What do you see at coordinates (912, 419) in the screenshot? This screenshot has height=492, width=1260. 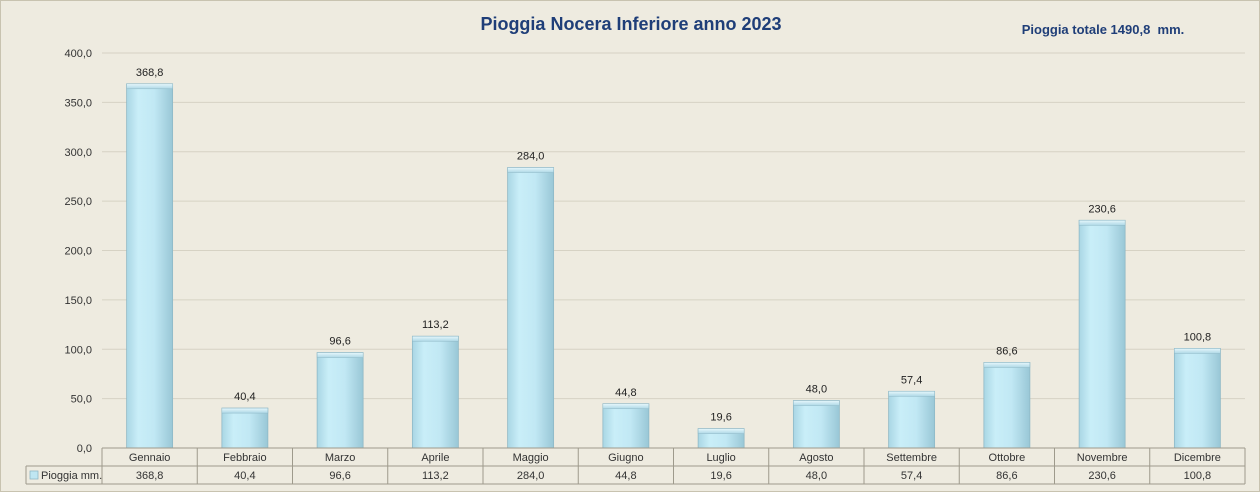 I see `bar-settembre` at bounding box center [912, 419].